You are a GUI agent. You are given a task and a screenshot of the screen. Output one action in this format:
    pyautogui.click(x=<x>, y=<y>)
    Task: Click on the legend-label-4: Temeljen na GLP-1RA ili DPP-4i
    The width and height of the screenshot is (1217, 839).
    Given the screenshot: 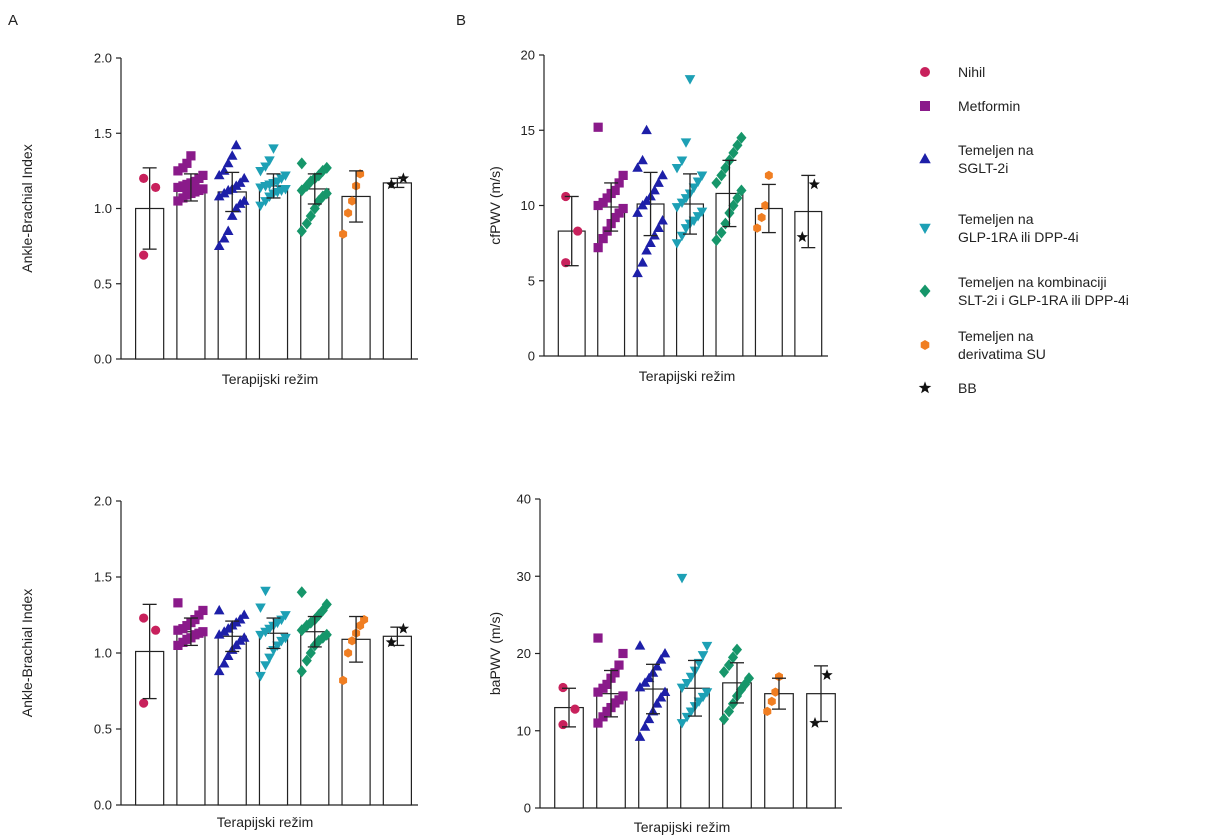 What is the action you would take?
    pyautogui.click(x=1018, y=228)
    